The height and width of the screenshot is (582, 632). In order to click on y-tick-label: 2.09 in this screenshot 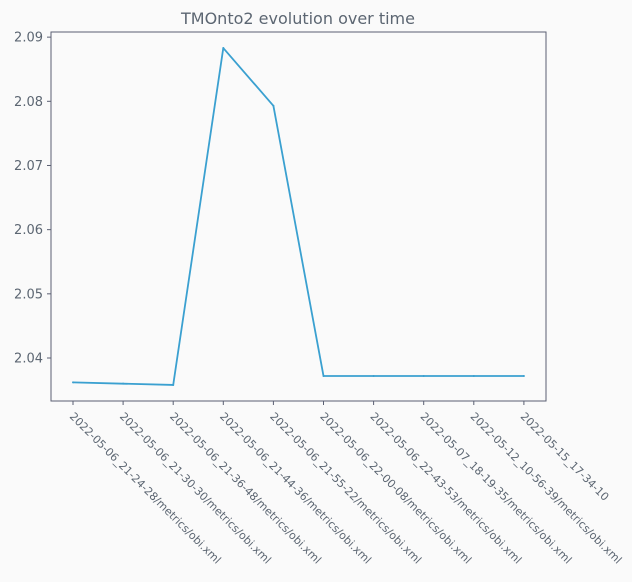, I will do `click(28, 38)`.